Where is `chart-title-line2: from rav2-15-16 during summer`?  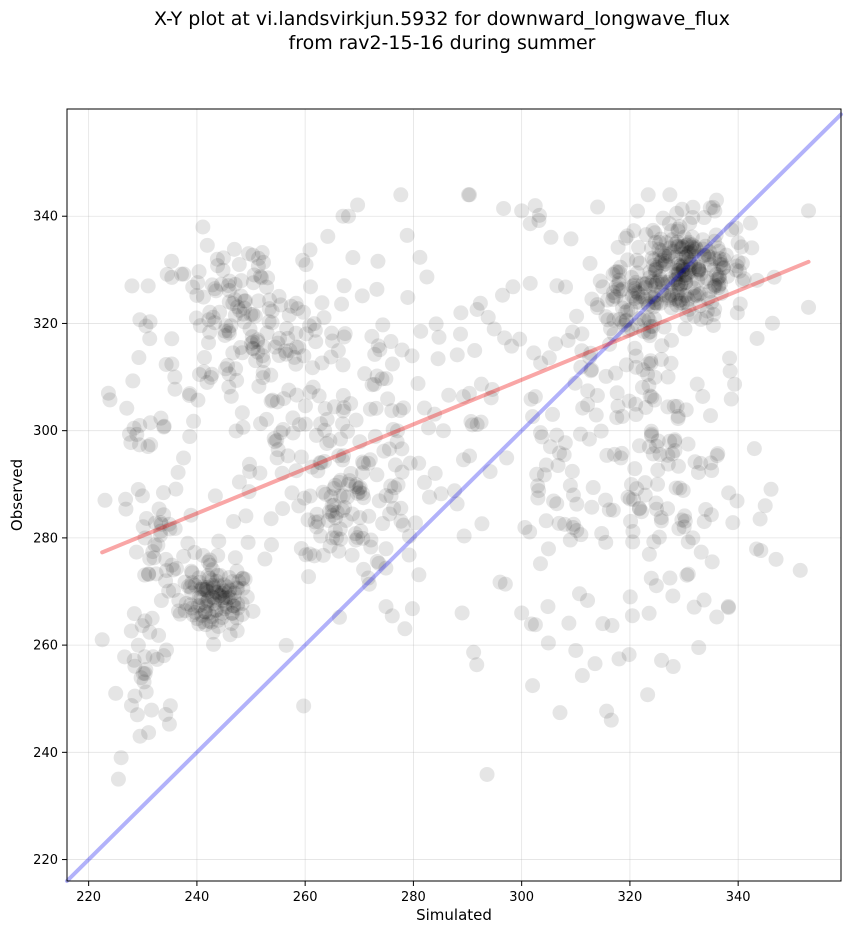
chart-title-line2: from rav2-15-16 during summer is located at coordinates (442, 43).